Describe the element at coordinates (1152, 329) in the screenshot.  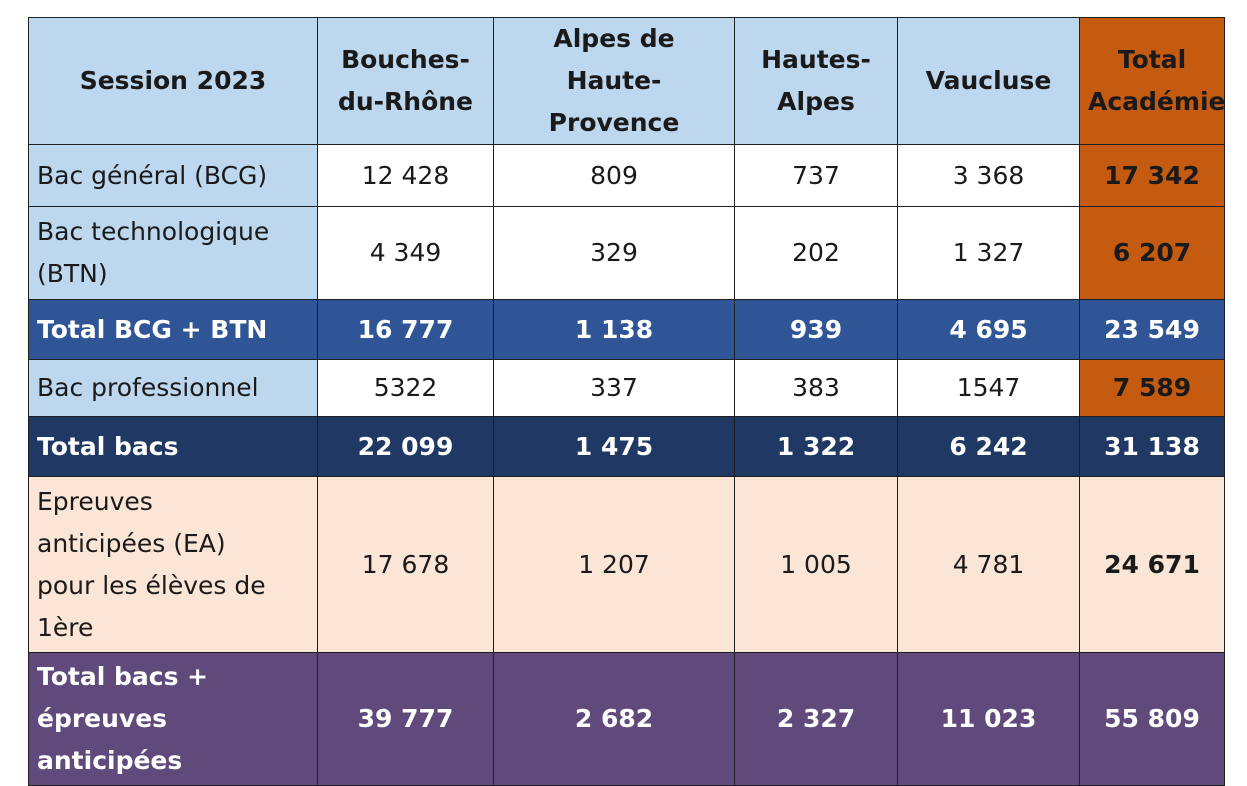
I see `total-cell: 23 549` at that location.